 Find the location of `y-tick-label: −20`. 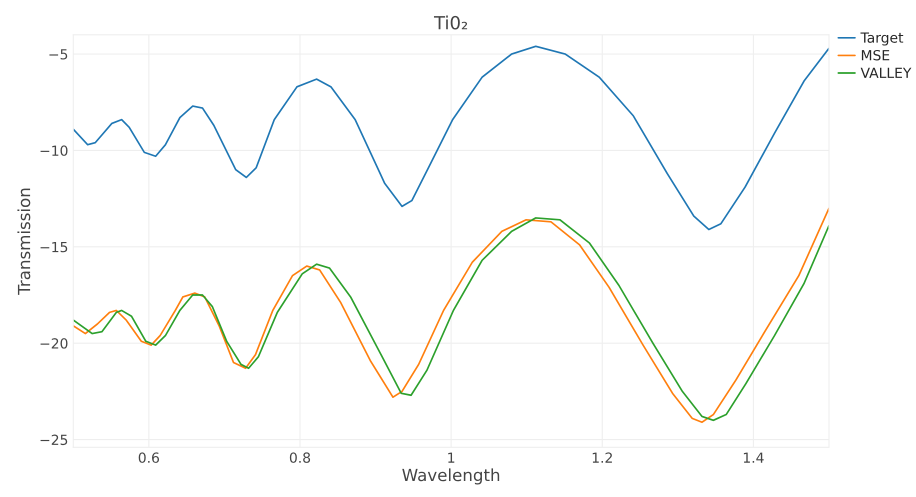

y-tick-label: −20 is located at coordinates (54, 343).